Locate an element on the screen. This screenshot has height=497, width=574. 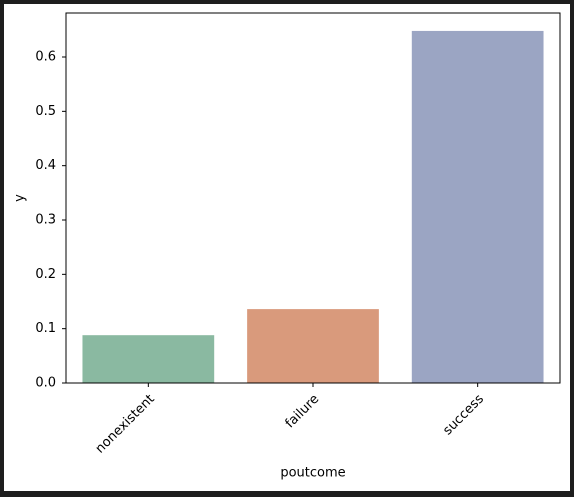
y-tick-label: 0.2 is located at coordinates (45, 274).